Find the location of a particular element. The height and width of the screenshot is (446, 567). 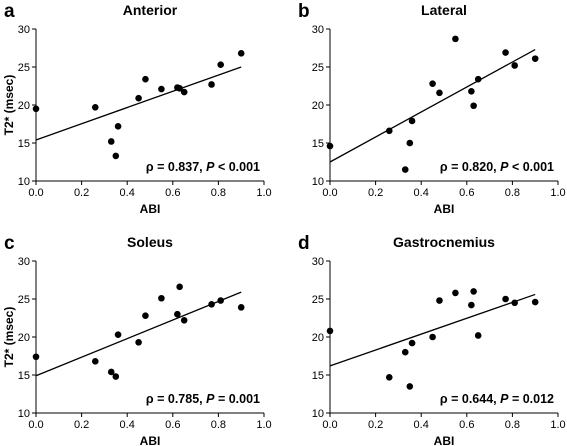

y-axis-label: T2* (msec) is located at coordinates (9, 337).